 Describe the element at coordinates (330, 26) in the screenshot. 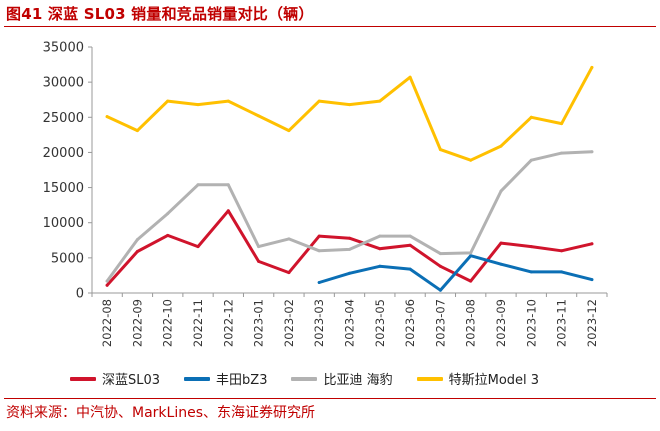

I see `title-divider` at that location.